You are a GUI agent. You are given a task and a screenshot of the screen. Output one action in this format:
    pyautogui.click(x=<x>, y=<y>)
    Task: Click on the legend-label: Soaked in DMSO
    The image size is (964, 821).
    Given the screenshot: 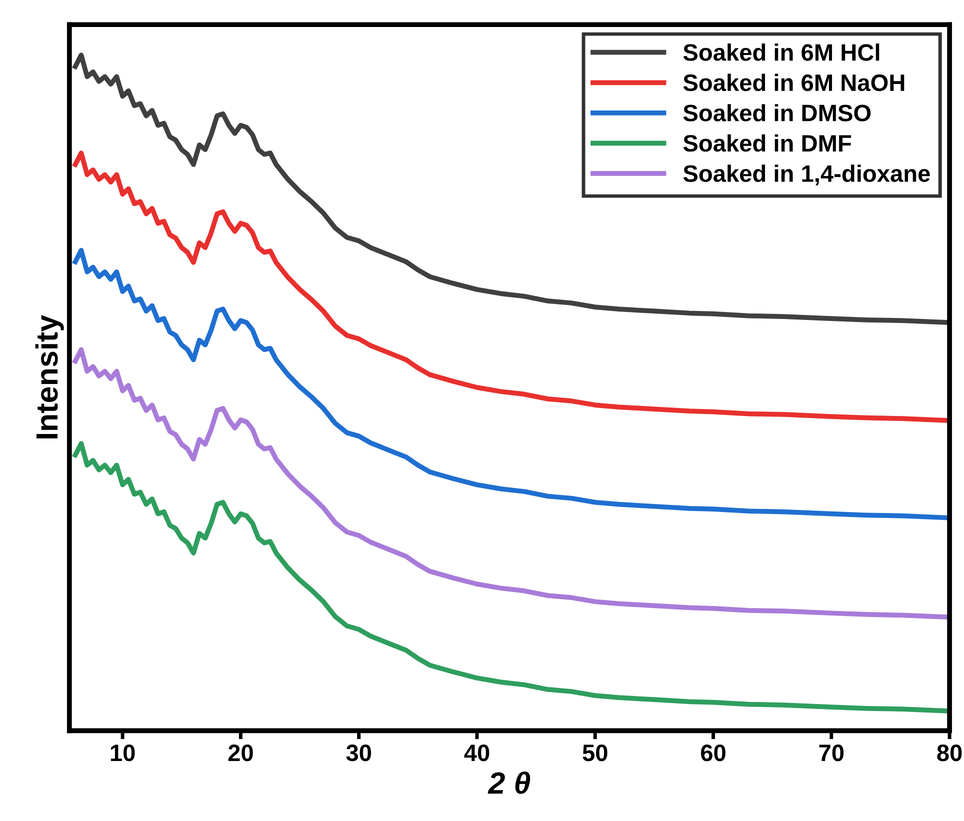 What is the action you would take?
    pyautogui.click(x=777, y=113)
    